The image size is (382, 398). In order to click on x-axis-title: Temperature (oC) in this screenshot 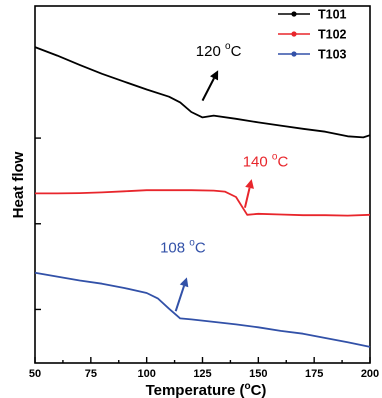, I will do `click(206, 389)`.